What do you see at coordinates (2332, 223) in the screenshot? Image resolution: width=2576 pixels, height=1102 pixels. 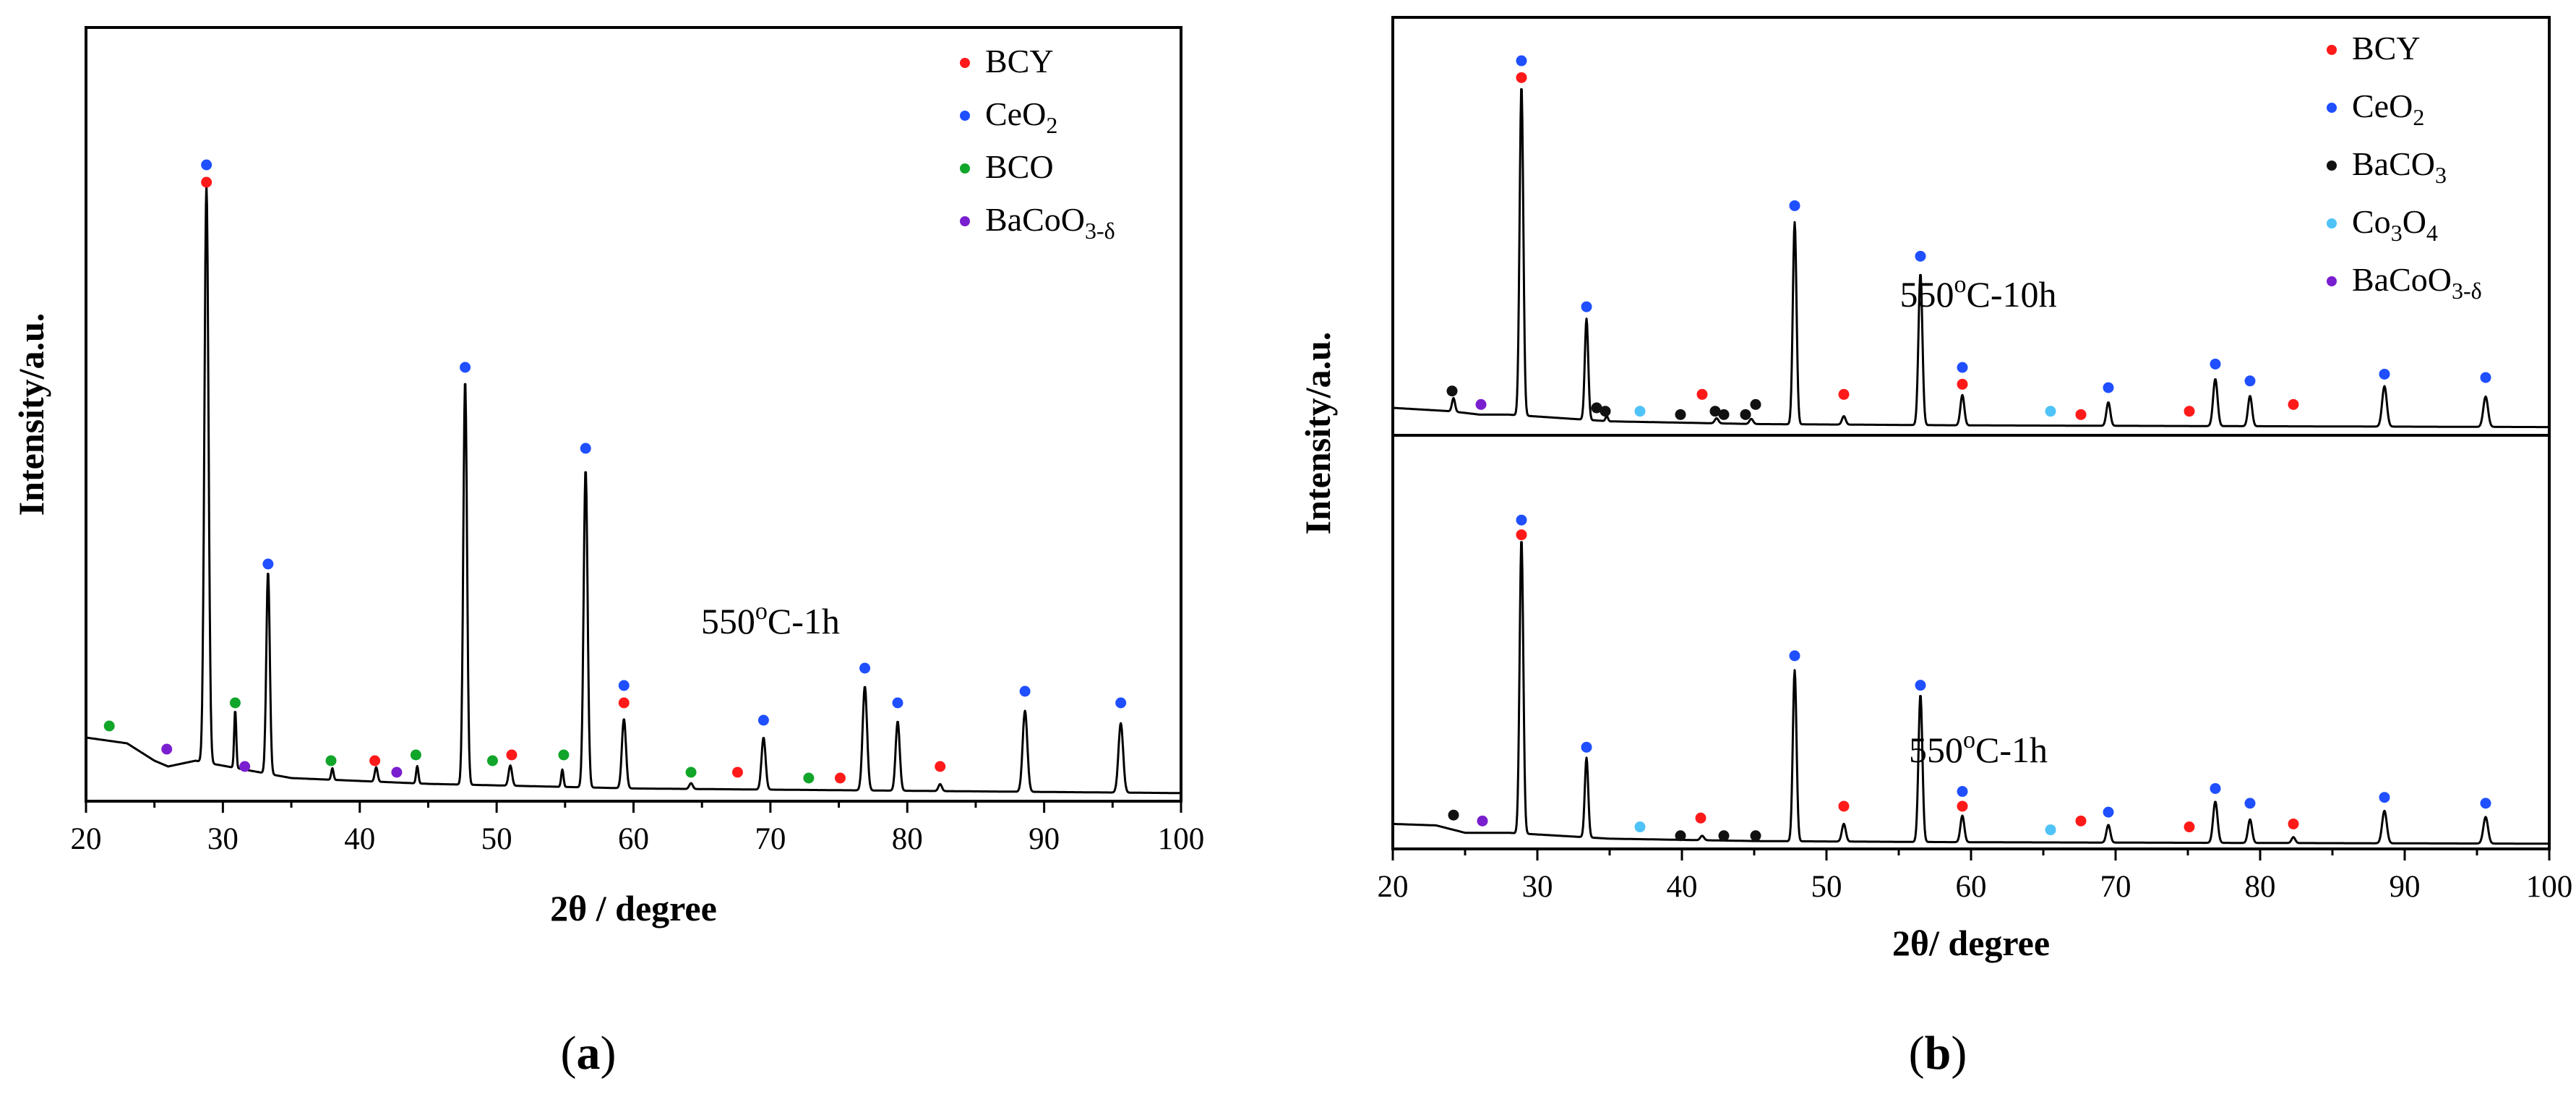 I see `legend-marker-co3o4` at bounding box center [2332, 223].